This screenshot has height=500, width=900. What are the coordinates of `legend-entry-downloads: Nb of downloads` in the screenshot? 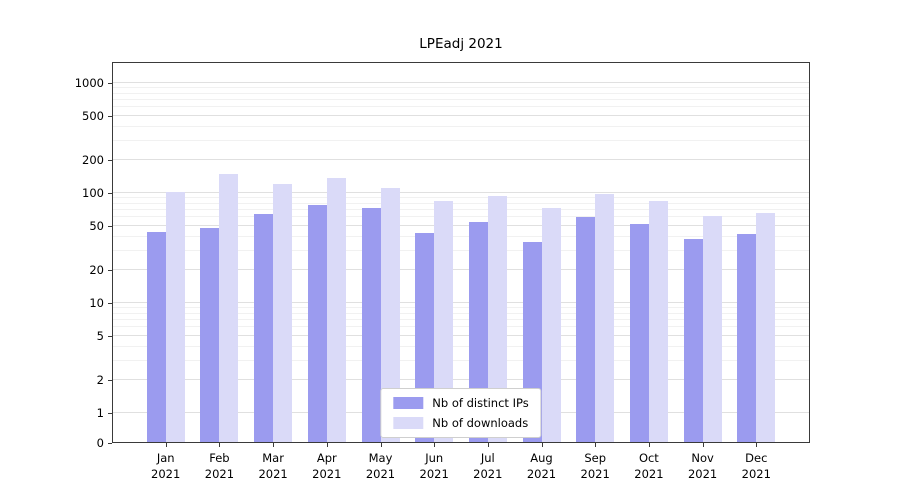 It's located at (460, 423).